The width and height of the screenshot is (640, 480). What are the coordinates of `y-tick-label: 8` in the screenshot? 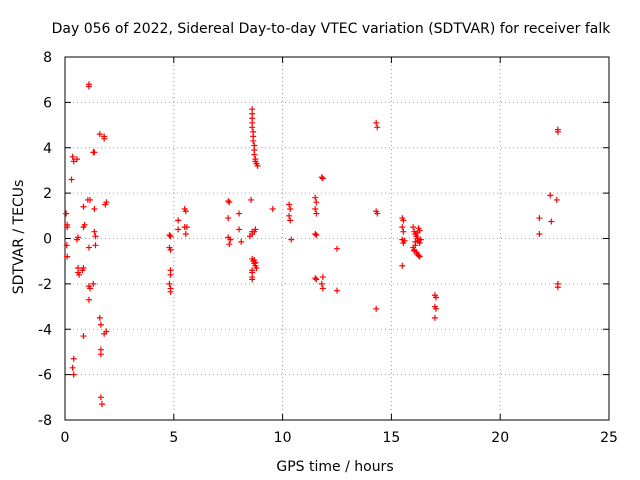 It's located at (47, 58).